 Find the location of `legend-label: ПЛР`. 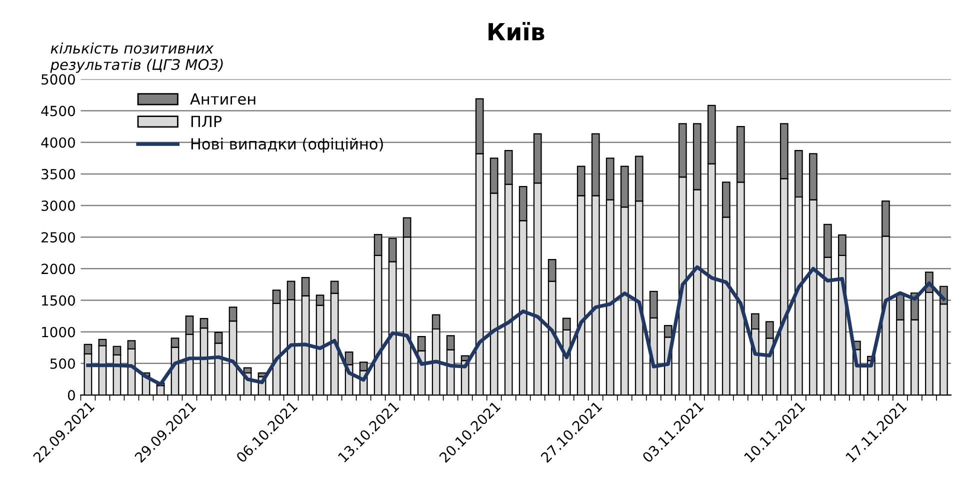

legend-label: ПЛР is located at coordinates (206, 121).